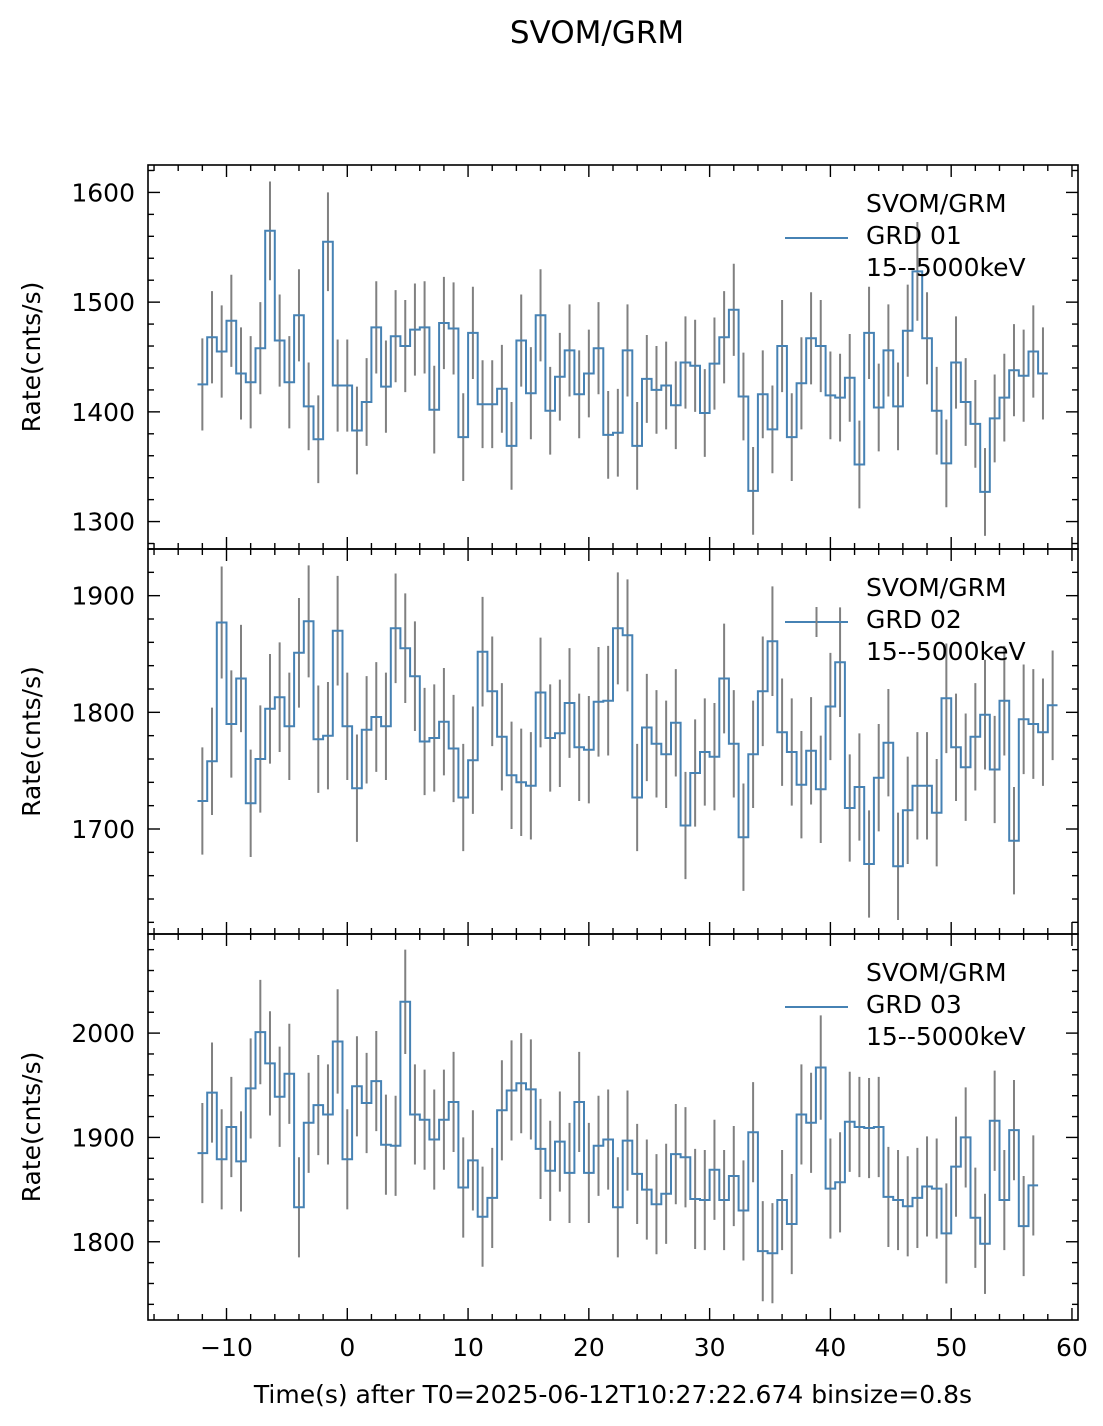 The image size is (1103, 1426). I want to click on x-tick-label: 10, so click(468, 1347).